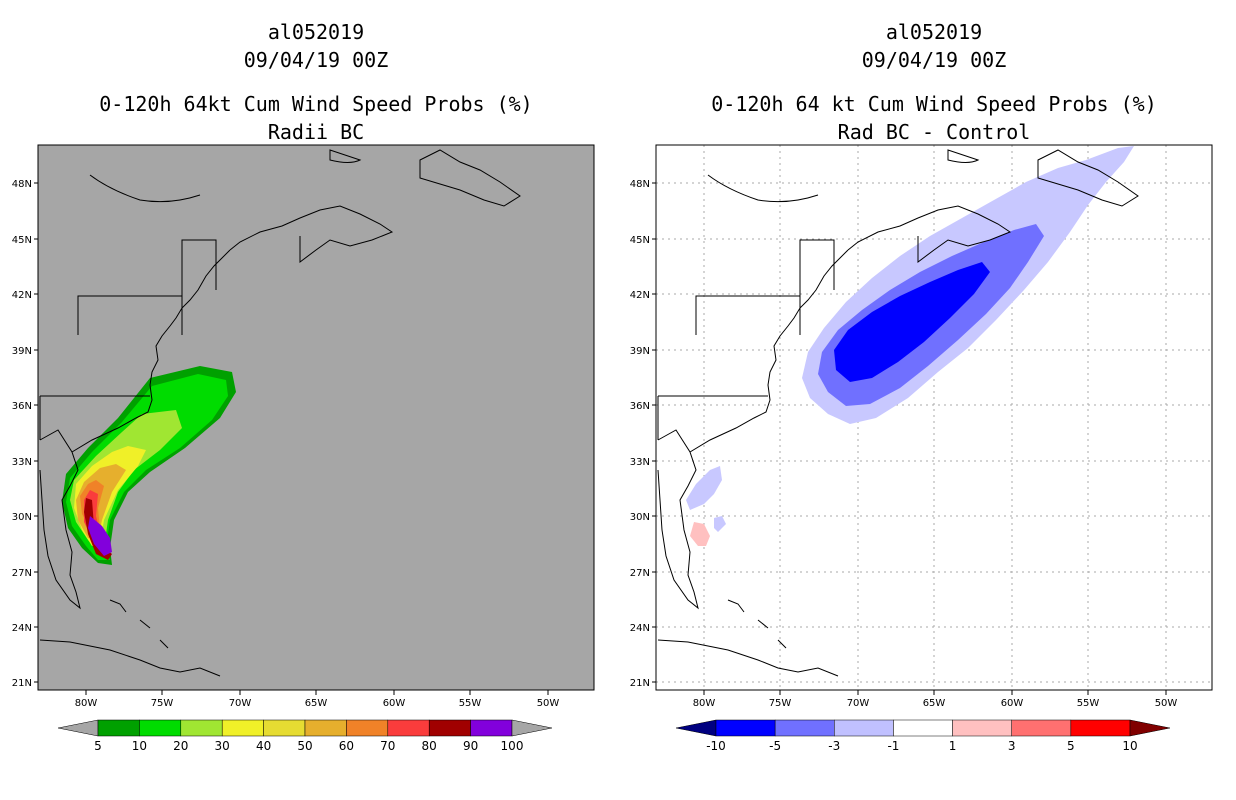 This screenshot has width=1236, height=800. What do you see at coordinates (934, 132) in the screenshot?
I see `right-subtitle: Rad BC - Control` at bounding box center [934, 132].